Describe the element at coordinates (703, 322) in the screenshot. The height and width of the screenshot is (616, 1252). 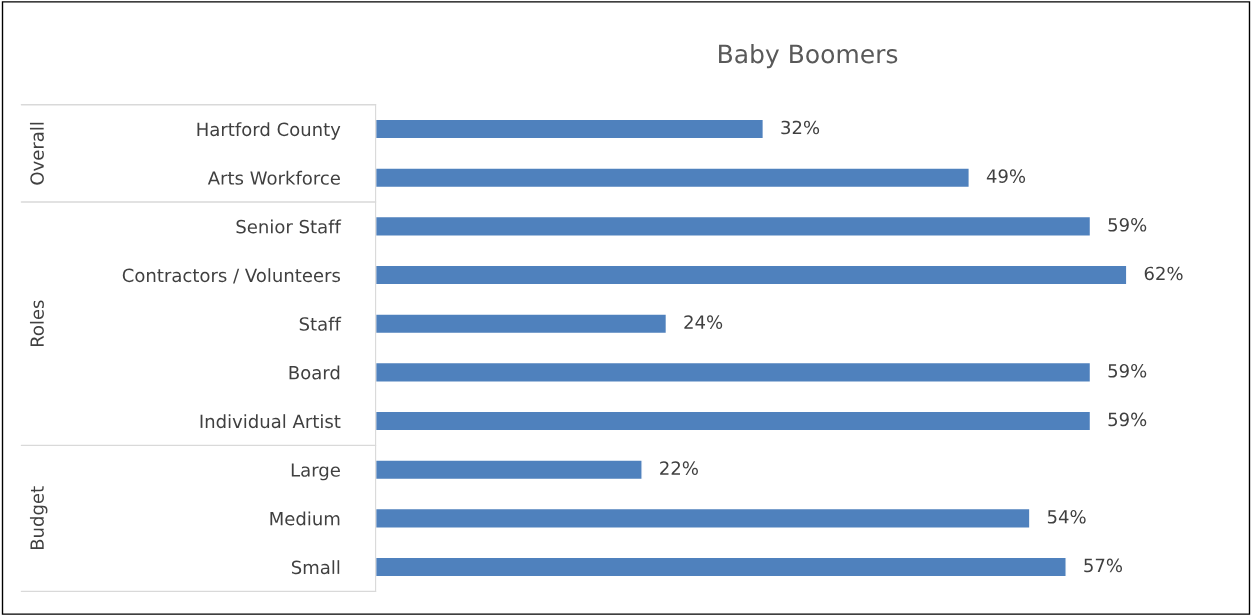
I see `data-label: 24%` at that location.